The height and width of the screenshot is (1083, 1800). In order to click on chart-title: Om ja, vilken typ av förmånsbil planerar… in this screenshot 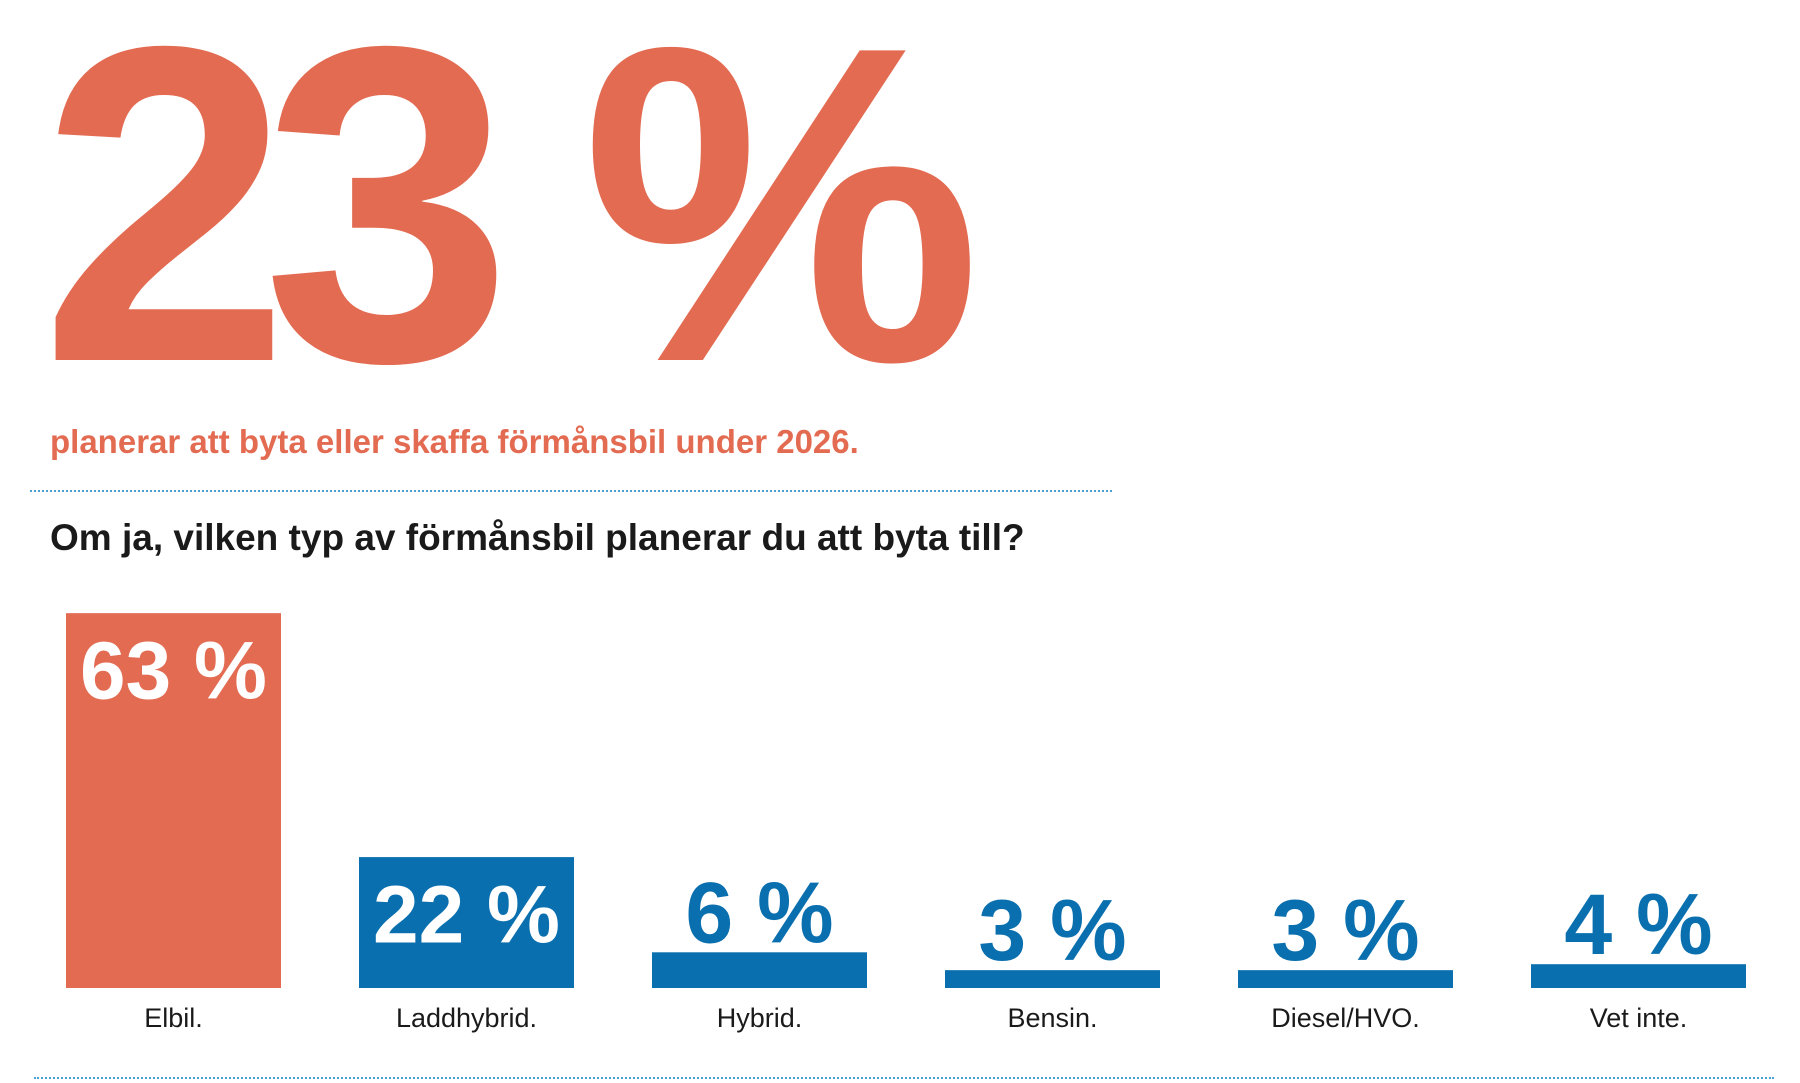, I will do `click(537, 537)`.